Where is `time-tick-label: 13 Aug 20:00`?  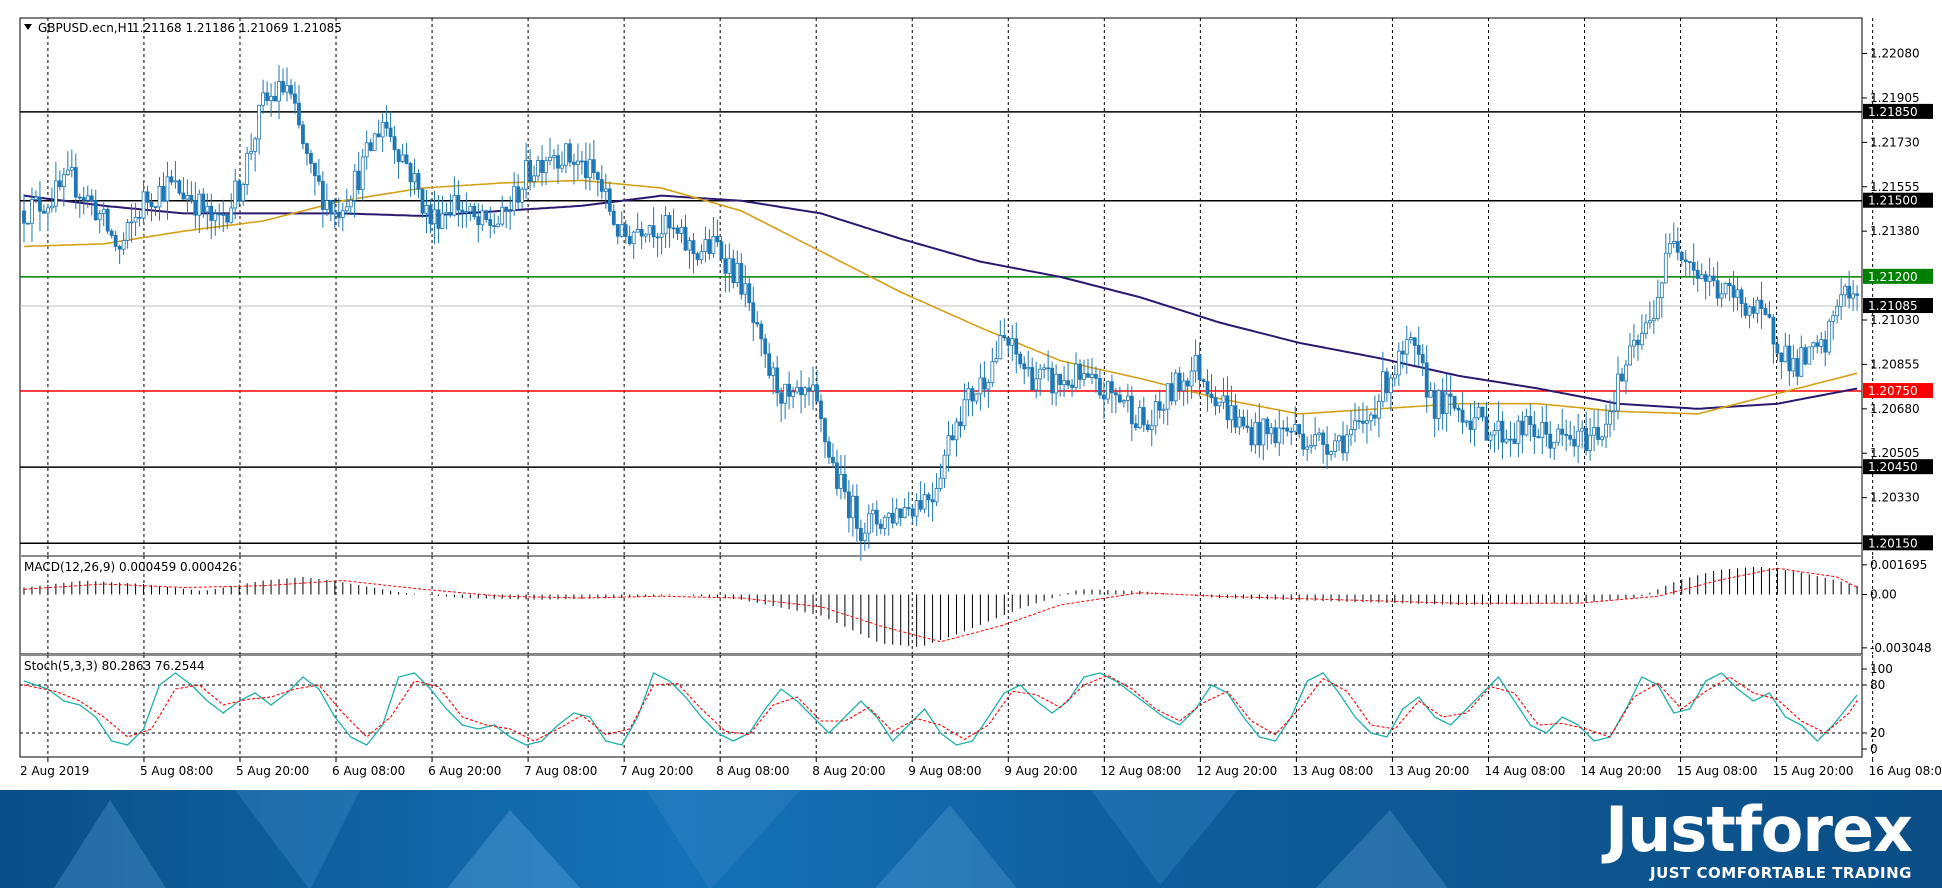
time-tick-label: 13 Aug 20:00 is located at coordinates (1428, 771).